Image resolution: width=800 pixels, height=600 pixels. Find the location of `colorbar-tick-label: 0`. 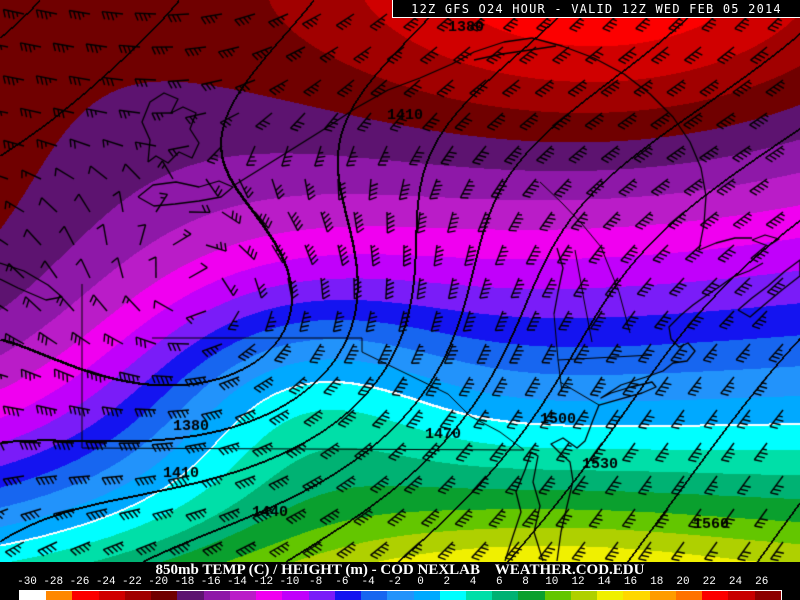

colorbar-tick-label: 0 is located at coordinates (420, 582).